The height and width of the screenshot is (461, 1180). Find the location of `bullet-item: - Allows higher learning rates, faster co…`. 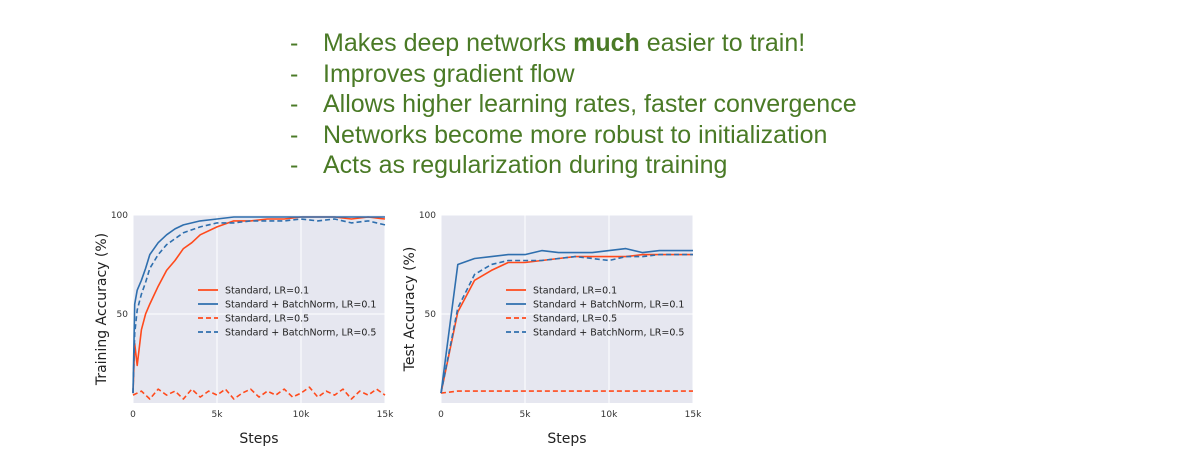

bullet-item: - Allows higher learning rates, faster co… is located at coordinates (573, 104).